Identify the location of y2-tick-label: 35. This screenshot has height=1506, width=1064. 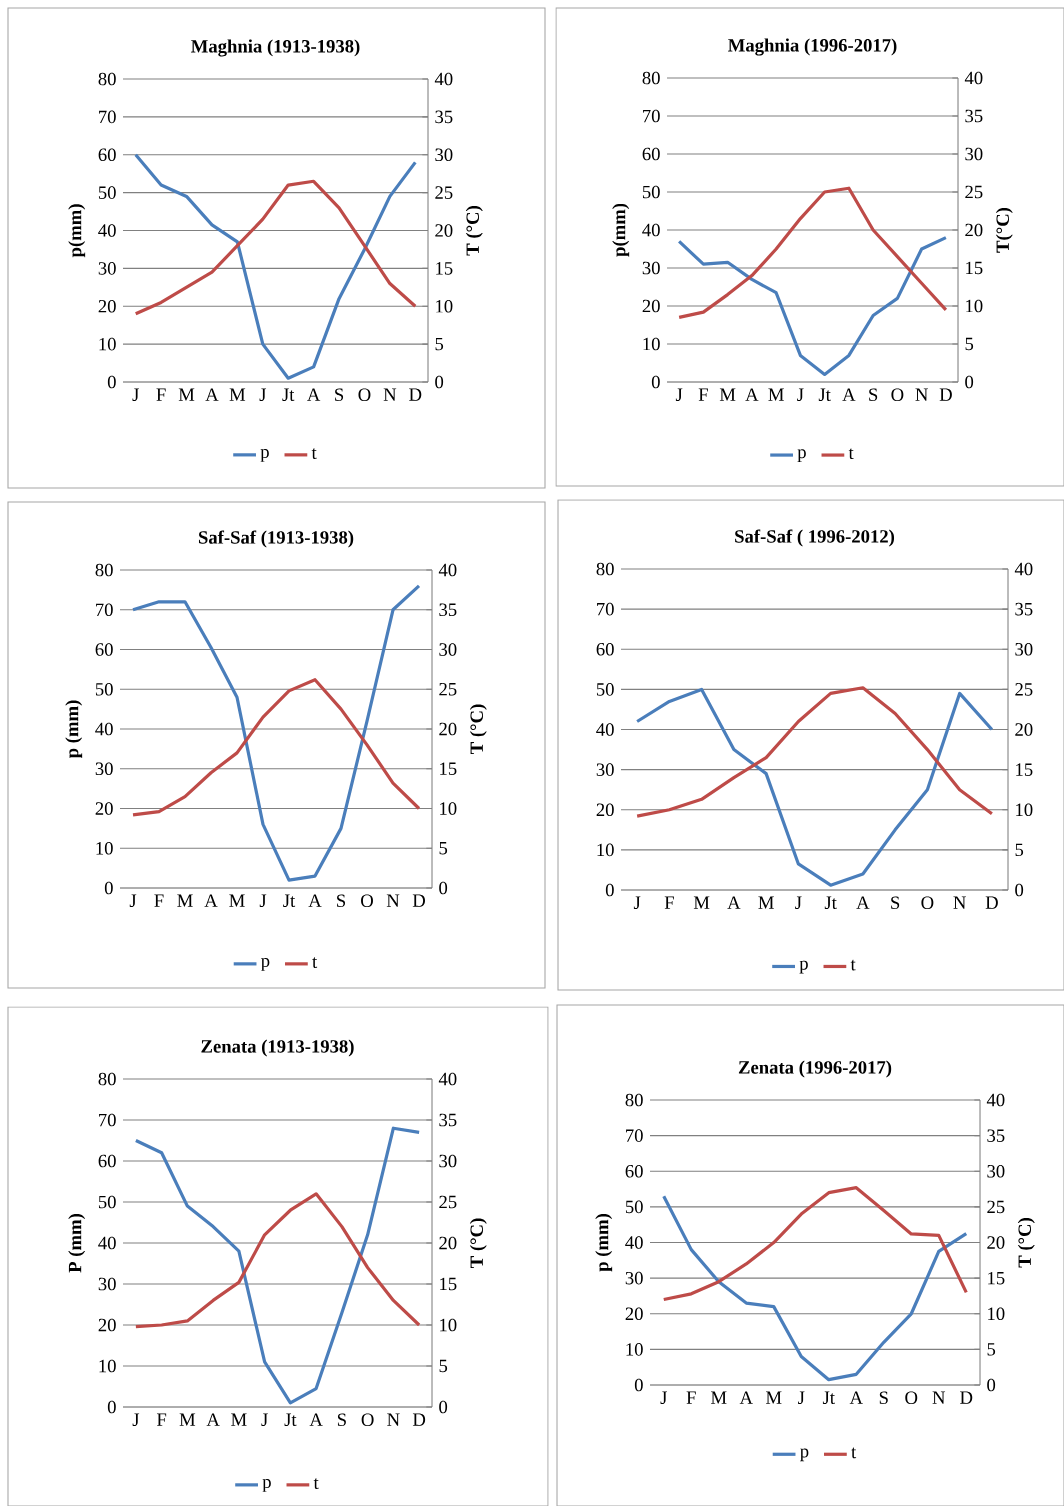
(448, 610).